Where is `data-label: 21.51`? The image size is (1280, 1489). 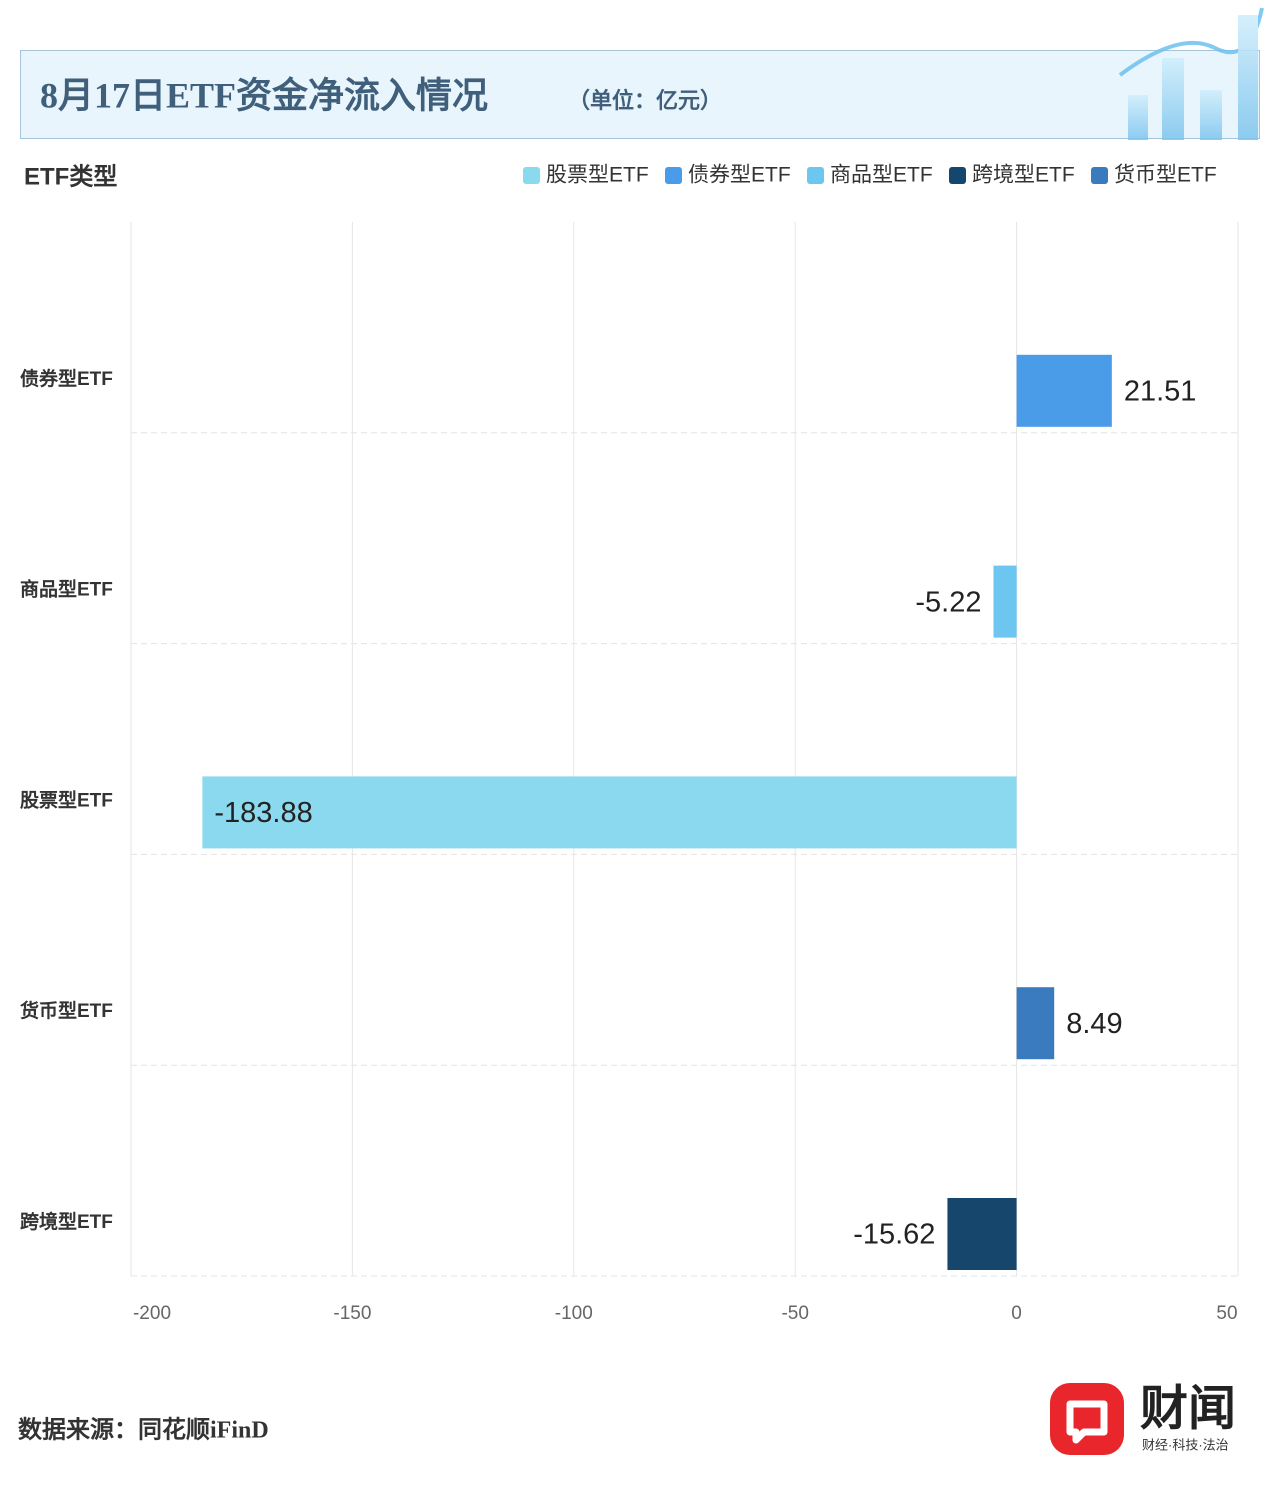 data-label: 21.51 is located at coordinates (1160, 391).